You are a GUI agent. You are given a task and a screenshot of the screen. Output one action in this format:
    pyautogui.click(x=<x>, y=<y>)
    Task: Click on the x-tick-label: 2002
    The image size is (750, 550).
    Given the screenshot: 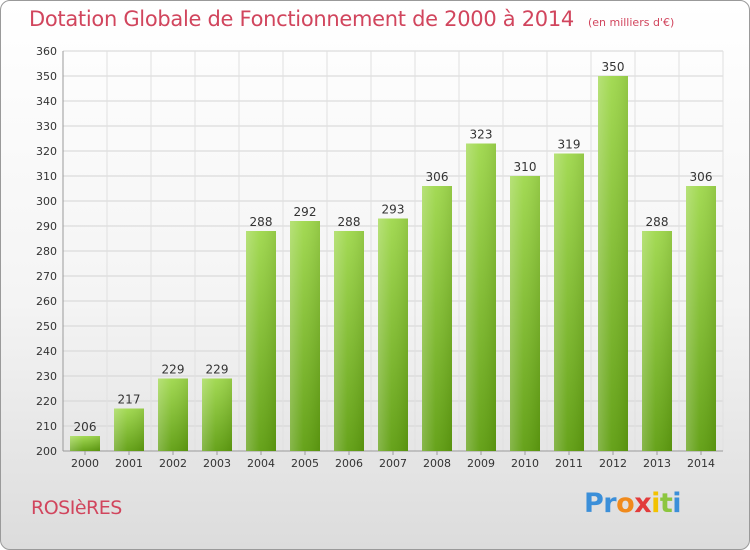 What is the action you would take?
    pyautogui.click(x=173, y=463)
    